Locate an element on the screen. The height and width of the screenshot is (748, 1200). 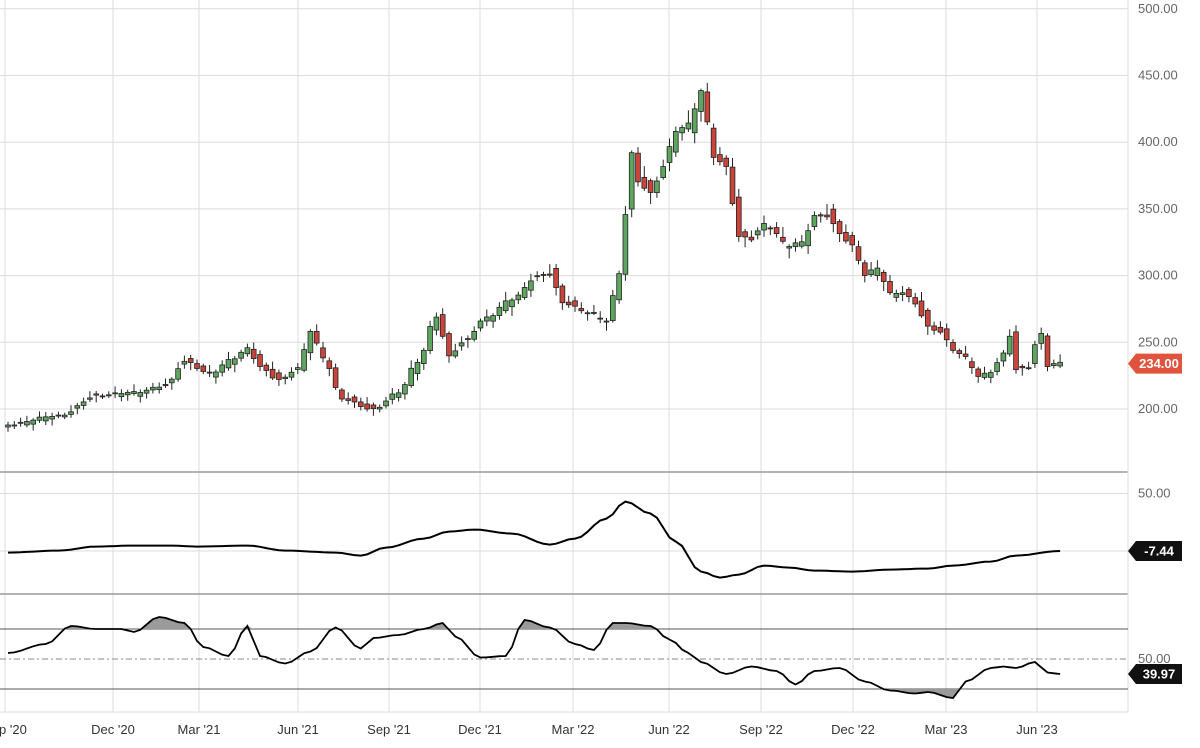
indicator-1-line is located at coordinates (534, 539).